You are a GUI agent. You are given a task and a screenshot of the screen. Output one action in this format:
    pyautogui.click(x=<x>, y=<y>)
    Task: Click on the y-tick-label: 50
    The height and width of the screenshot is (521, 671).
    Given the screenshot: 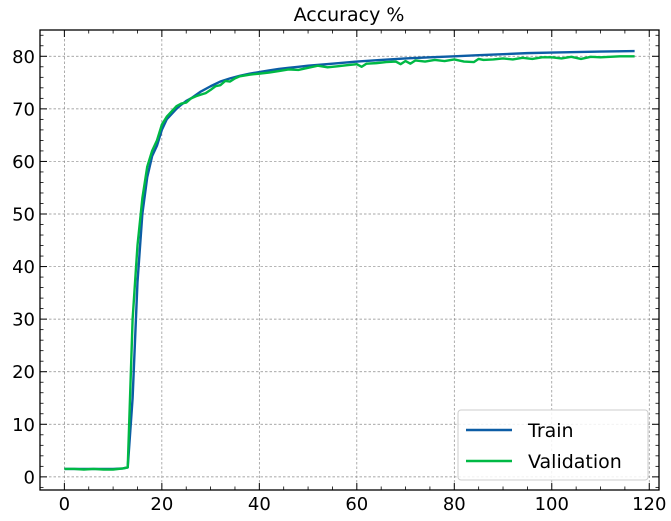 What is the action you would take?
    pyautogui.click(x=23, y=215)
    